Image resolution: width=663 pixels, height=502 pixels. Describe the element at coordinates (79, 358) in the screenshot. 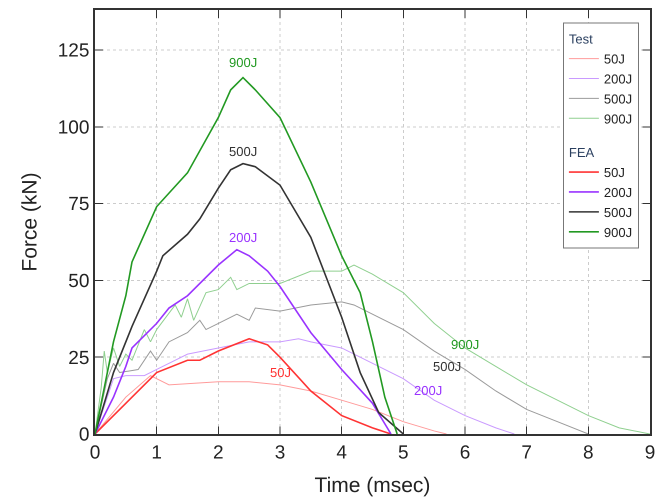

I see `y-tick-label: 25` at that location.